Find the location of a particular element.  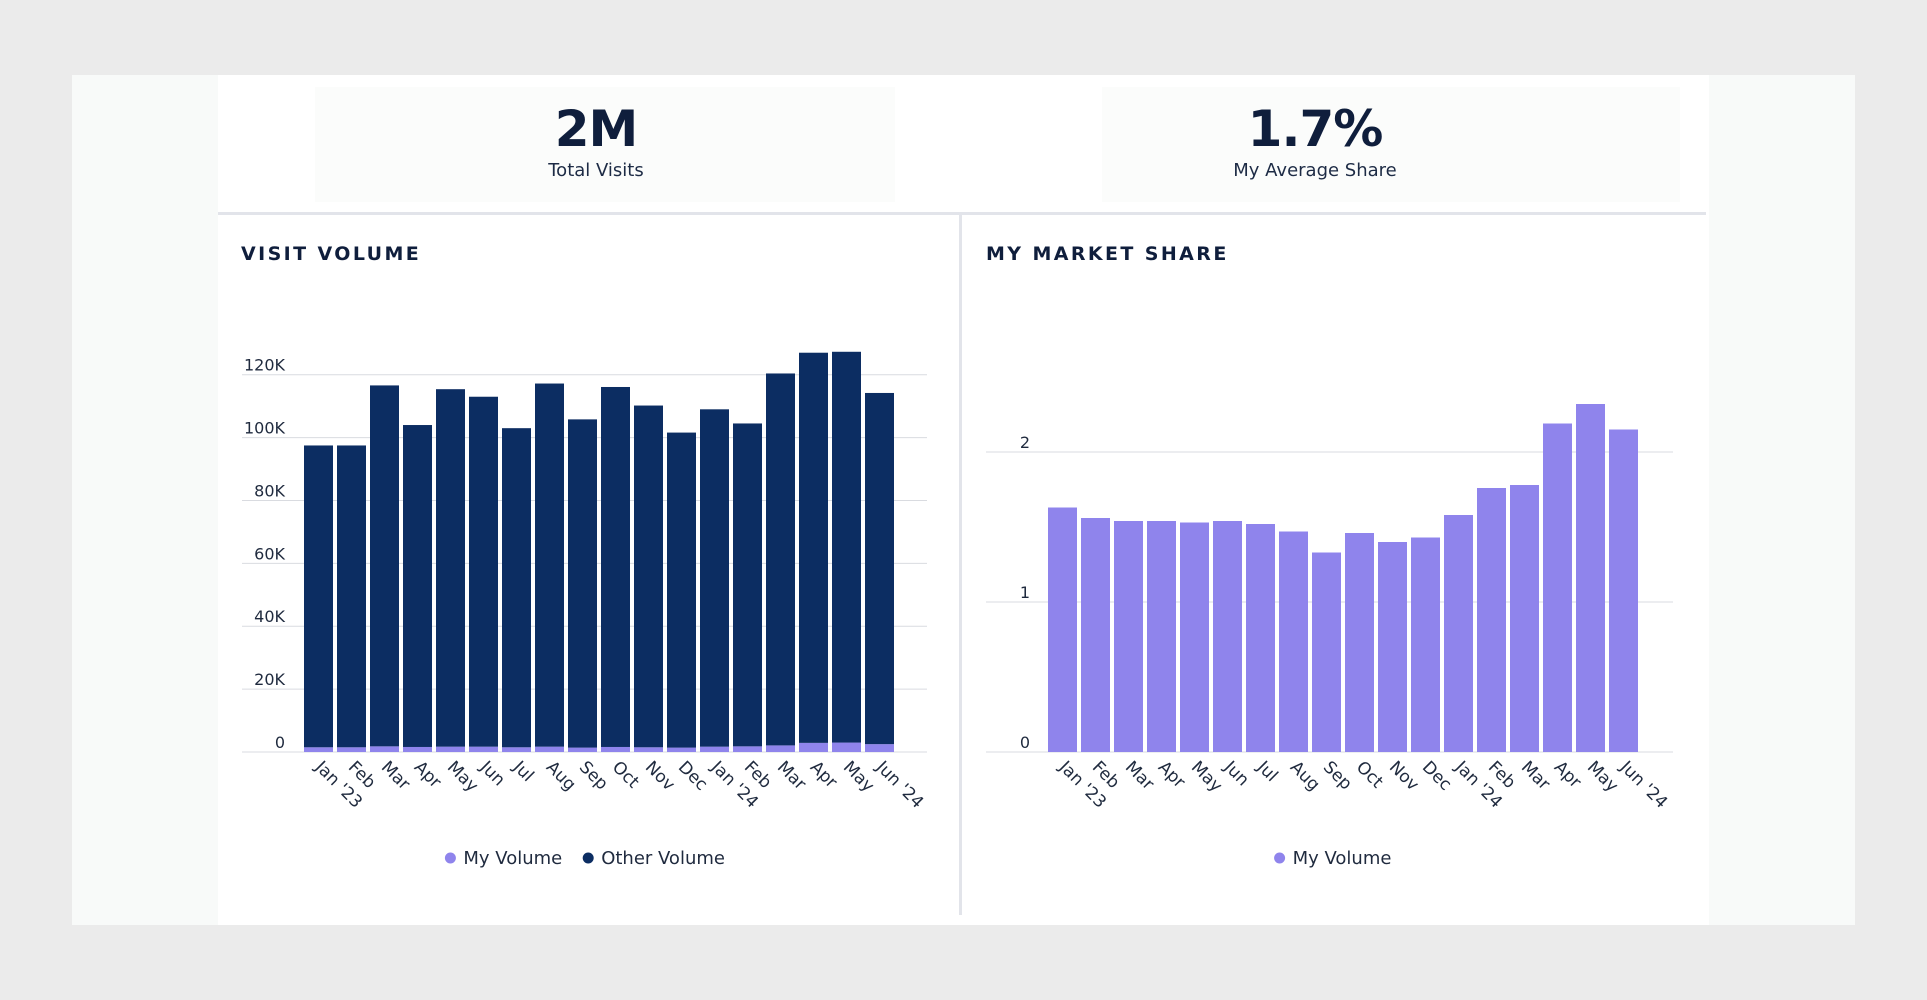

kpi-average-share: 1.7% My Average Share is located at coordinates (1315, 142).